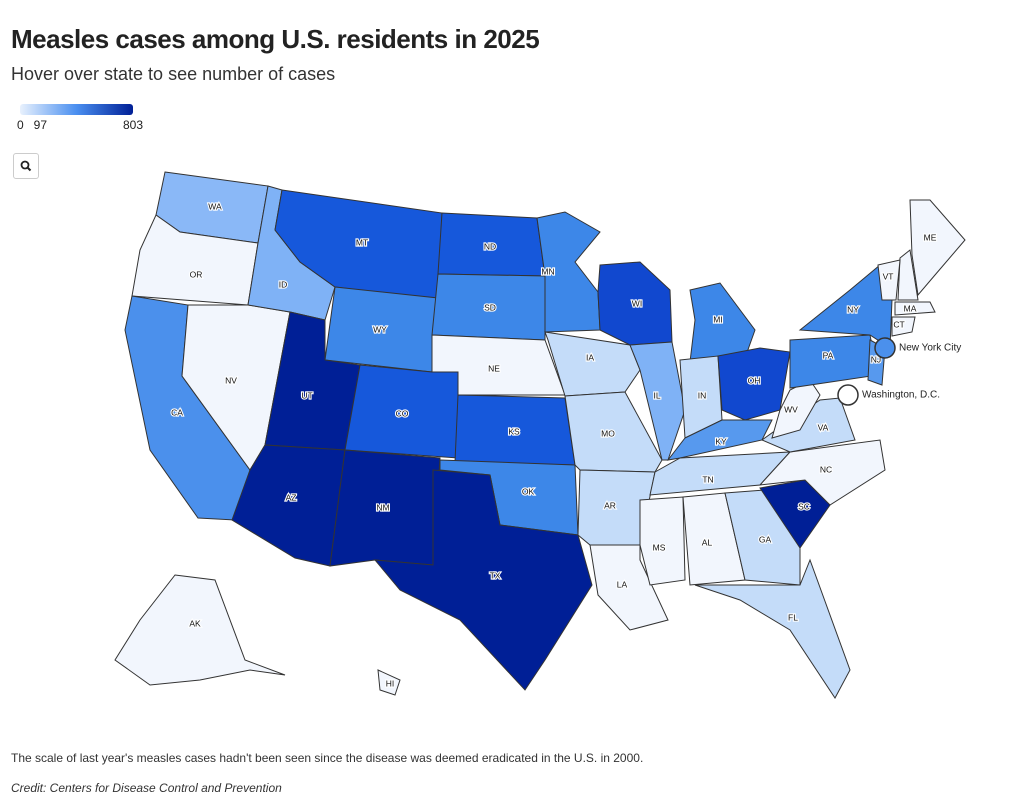 This screenshot has height=806, width=1020. I want to click on state-label: NY, so click(853, 309).